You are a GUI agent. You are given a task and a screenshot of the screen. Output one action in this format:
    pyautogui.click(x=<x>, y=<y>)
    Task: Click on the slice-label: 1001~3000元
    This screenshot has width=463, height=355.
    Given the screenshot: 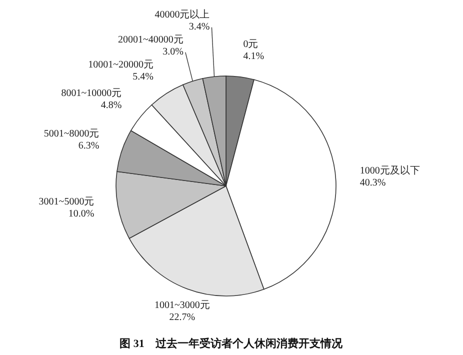 What is the action you would take?
    pyautogui.click(x=182, y=305)
    